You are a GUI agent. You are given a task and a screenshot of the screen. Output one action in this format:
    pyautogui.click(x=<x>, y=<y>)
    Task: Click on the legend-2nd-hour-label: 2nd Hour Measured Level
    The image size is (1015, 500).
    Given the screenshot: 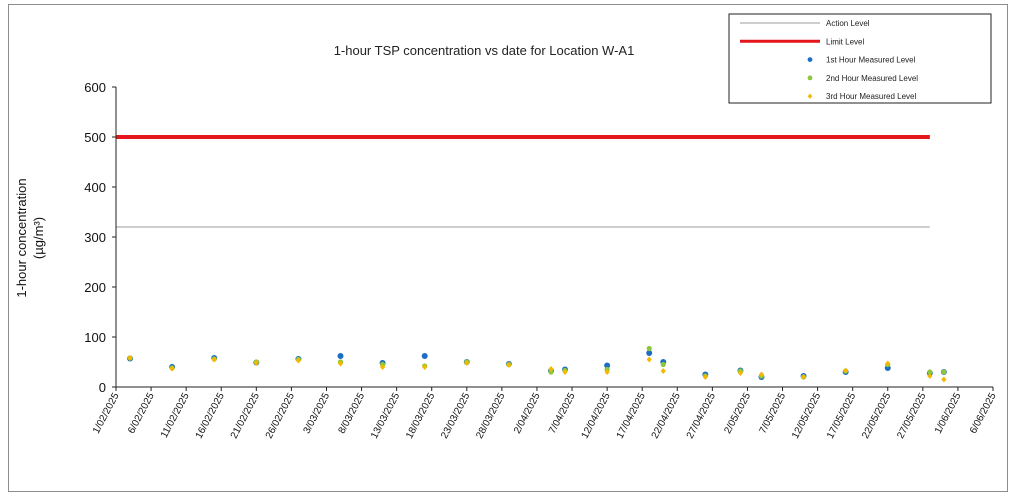 What is the action you would take?
    pyautogui.click(x=872, y=78)
    